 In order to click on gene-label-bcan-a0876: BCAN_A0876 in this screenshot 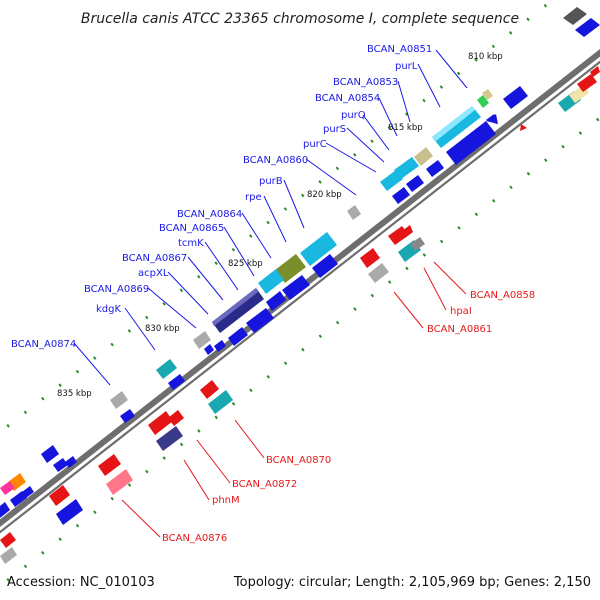, I will do `click(194, 538)`.